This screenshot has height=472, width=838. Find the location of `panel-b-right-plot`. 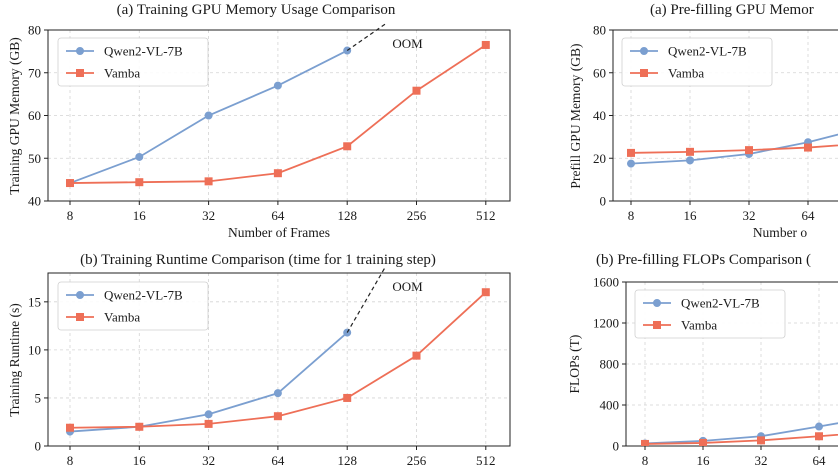

panel-b-right-plot is located at coordinates (739, 434).